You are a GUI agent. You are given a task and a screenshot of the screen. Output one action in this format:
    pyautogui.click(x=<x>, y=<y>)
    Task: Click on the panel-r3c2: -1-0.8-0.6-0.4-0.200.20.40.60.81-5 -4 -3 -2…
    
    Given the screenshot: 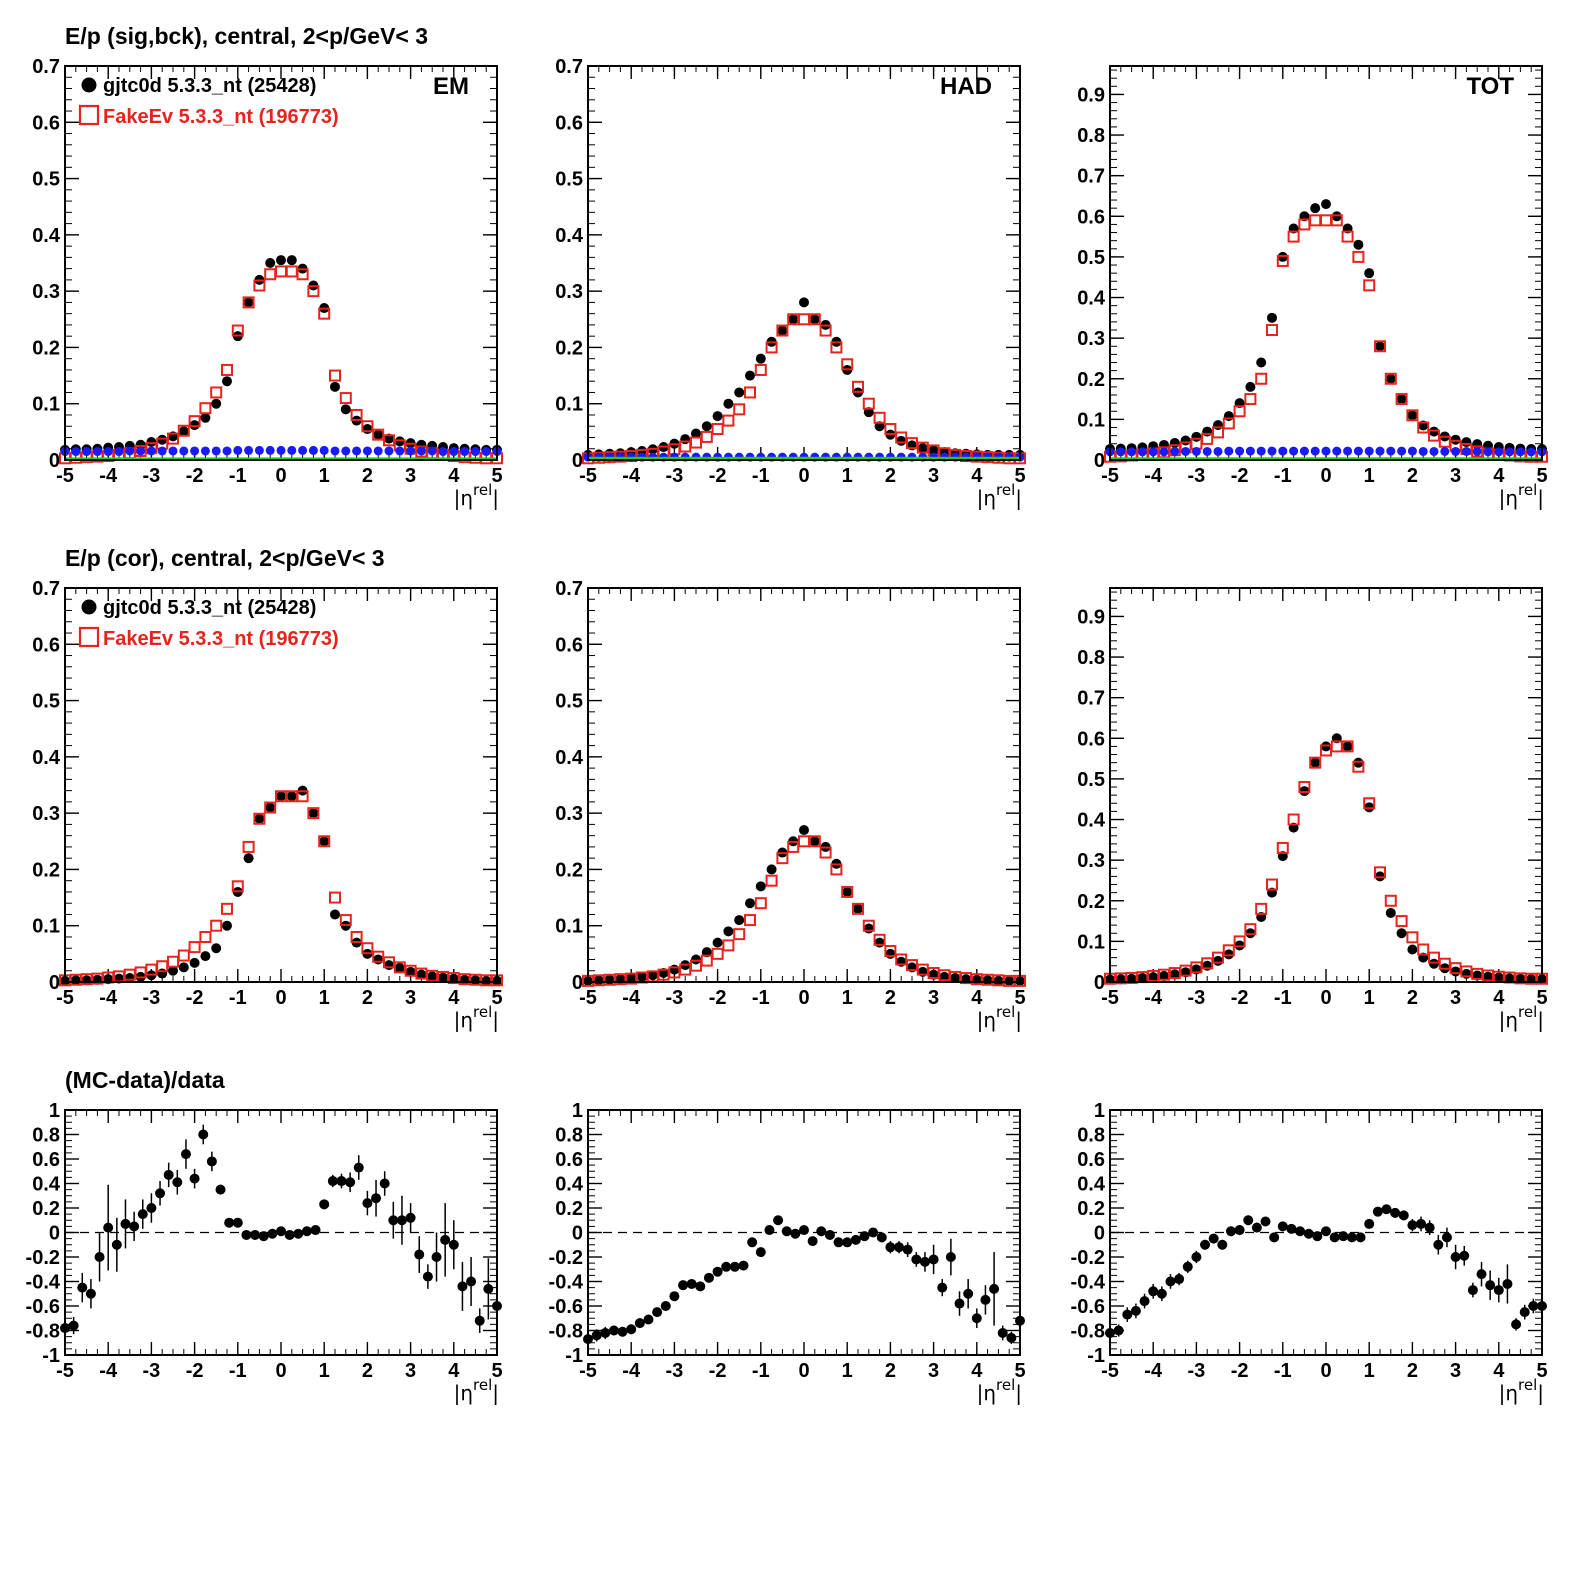 What is the action you would take?
    pyautogui.click(x=787, y=1252)
    